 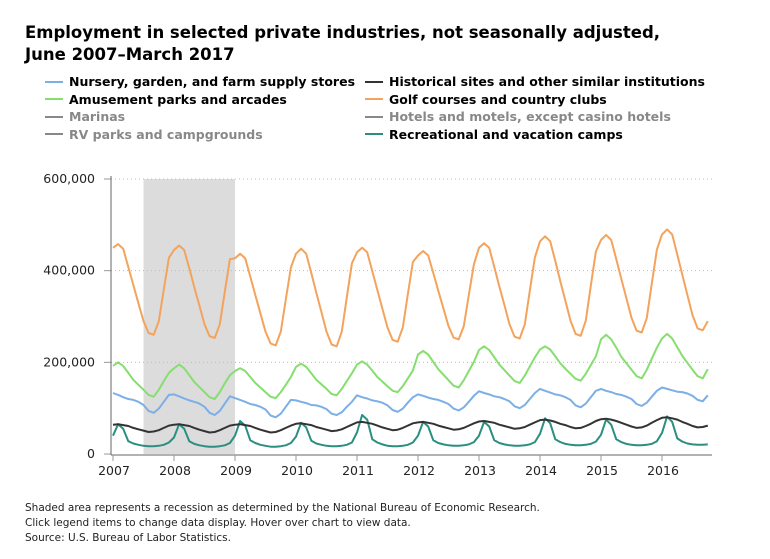 What do you see at coordinates (297, 470) in the screenshot?
I see `x-tick-label: 2010` at bounding box center [297, 470].